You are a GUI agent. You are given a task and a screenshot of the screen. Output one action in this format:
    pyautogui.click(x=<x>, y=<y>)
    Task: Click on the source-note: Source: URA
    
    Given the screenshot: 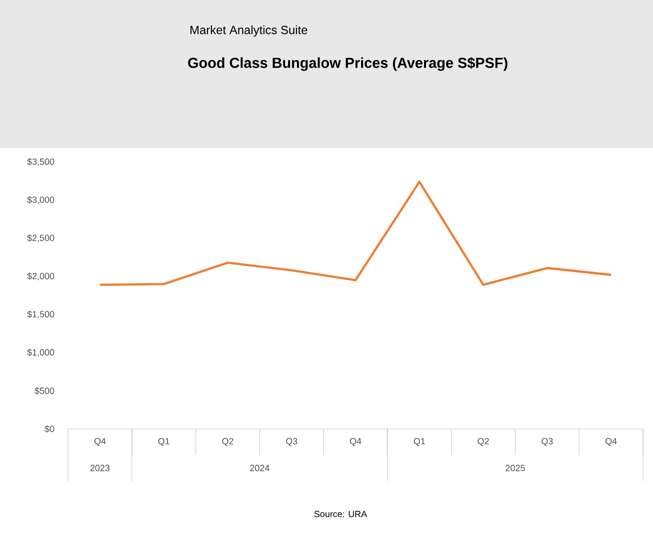 What is the action you would take?
    pyautogui.click(x=341, y=514)
    